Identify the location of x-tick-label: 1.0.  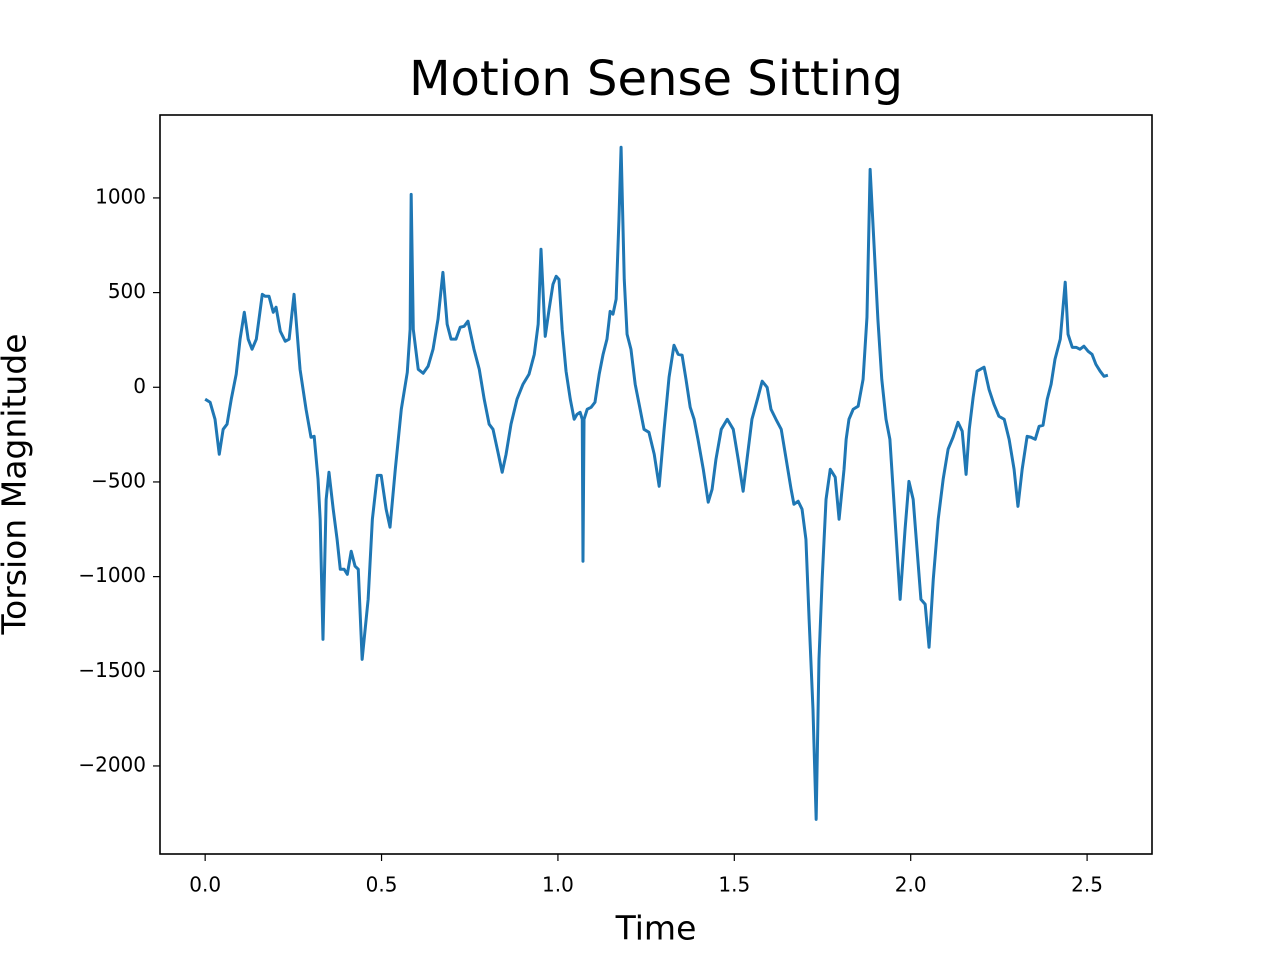
(558, 885).